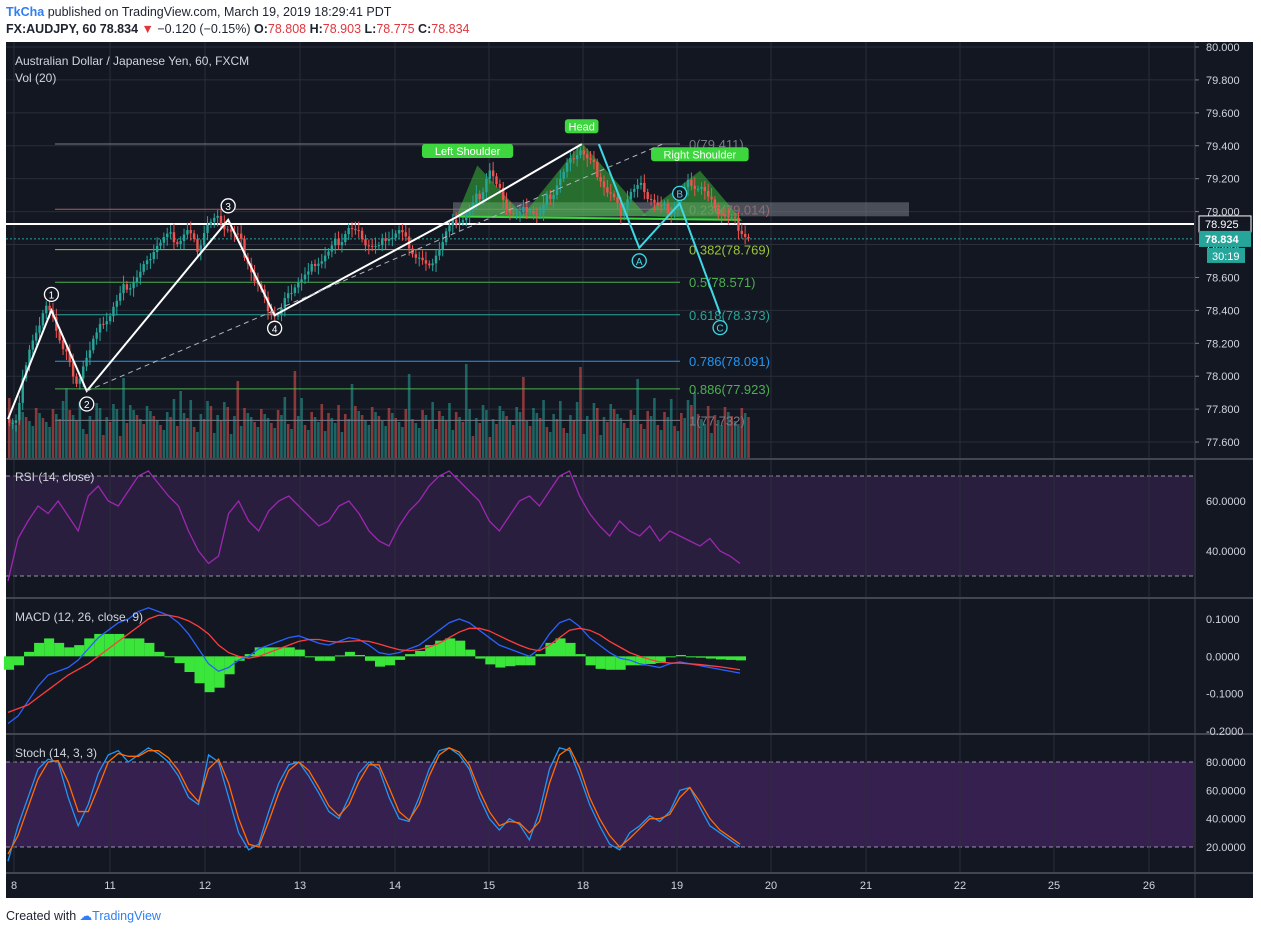  What do you see at coordinates (342, 29) in the screenshot?
I see `high-value: 78.903` at bounding box center [342, 29].